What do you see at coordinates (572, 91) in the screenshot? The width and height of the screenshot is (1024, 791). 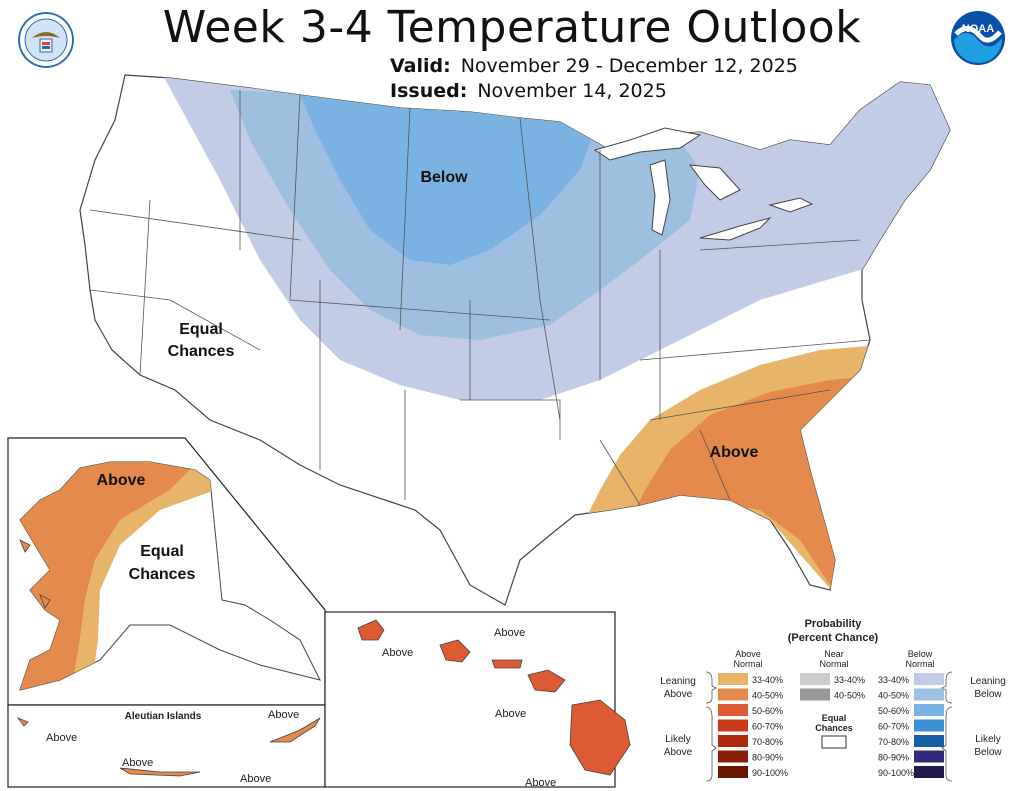 I see `issued-date: November 14, 2025` at bounding box center [572, 91].